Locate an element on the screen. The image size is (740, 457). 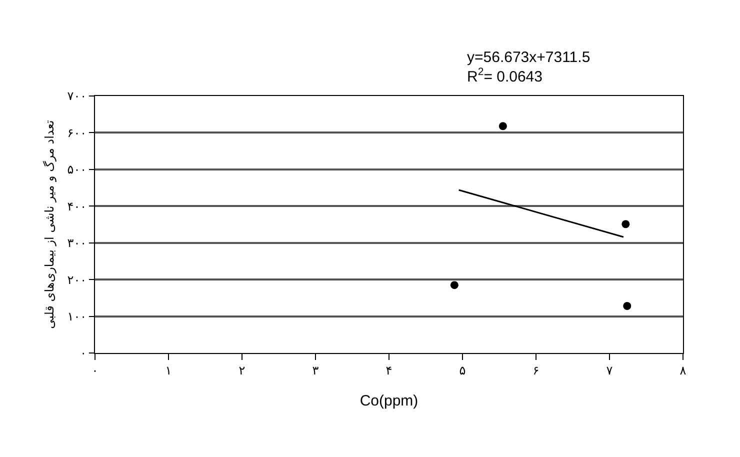
y-tick-label: ۴۰۰ is located at coordinates (77, 206).